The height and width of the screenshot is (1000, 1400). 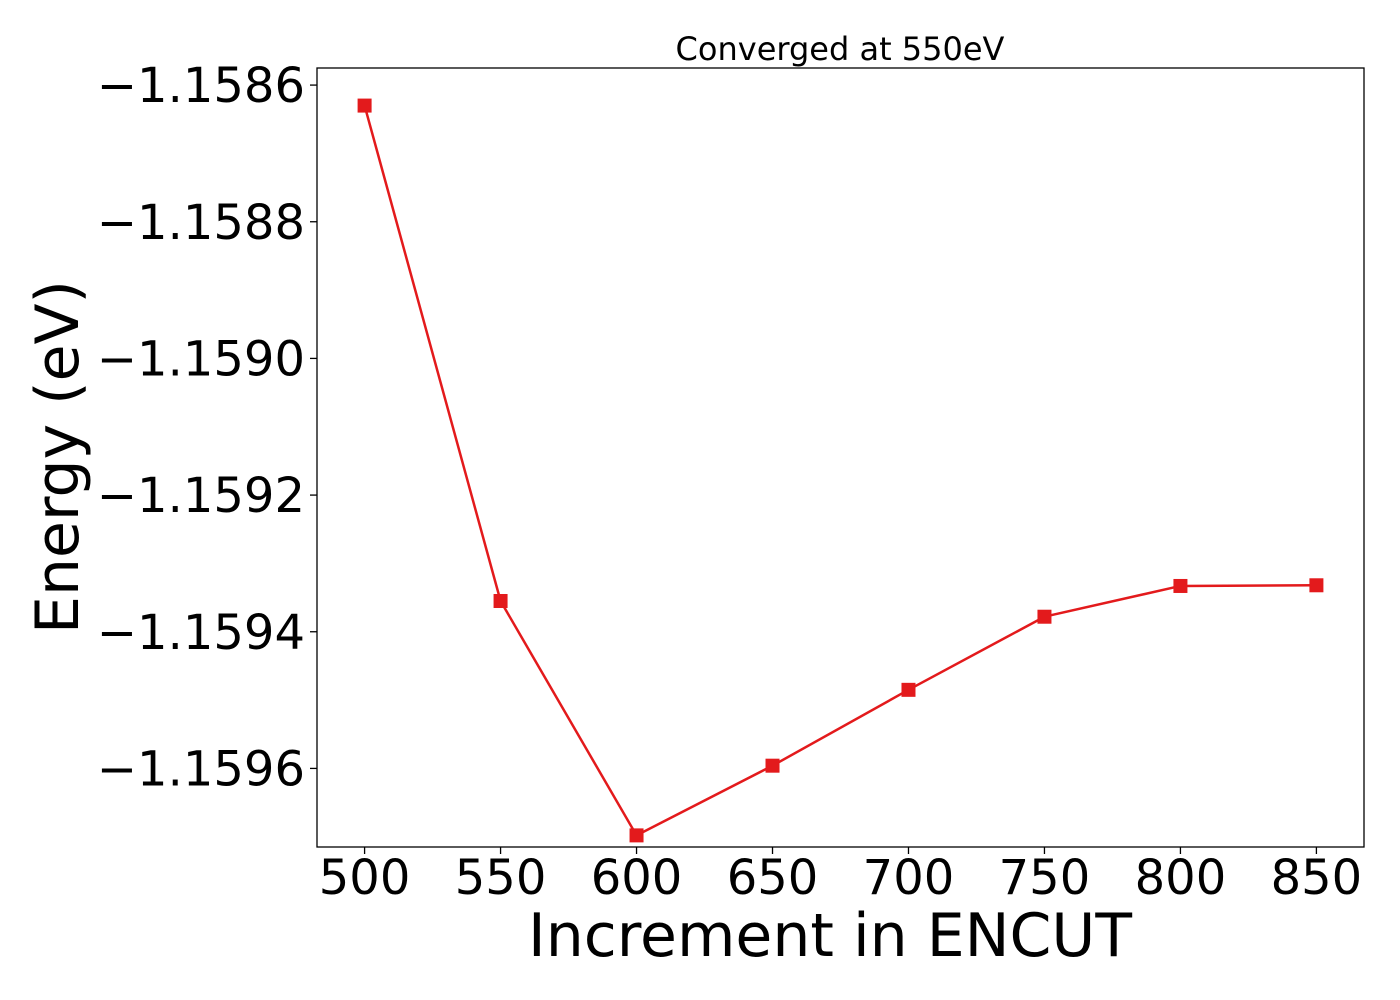 I want to click on y-axis-label: Energy (eV), so click(x=58, y=457).